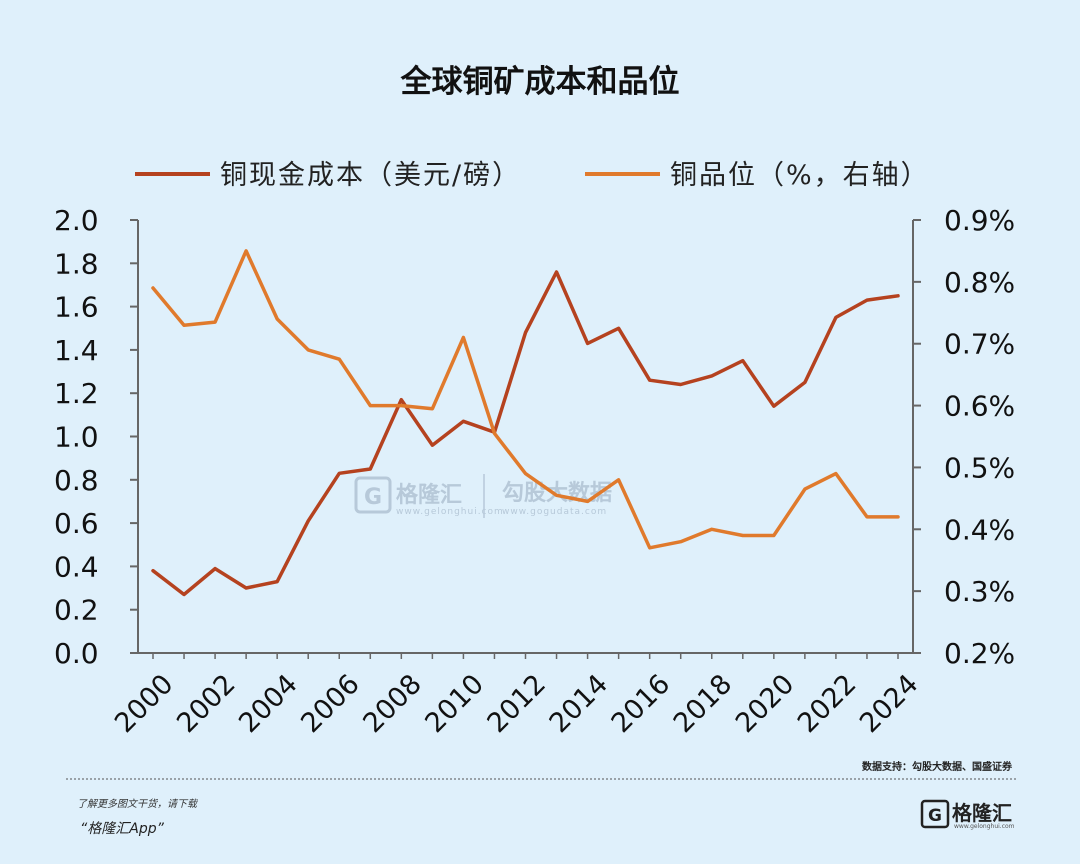 The height and width of the screenshot is (864, 1080). What do you see at coordinates (76, 566) in the screenshot?
I see `left-tick-label: 0.4` at bounding box center [76, 566].